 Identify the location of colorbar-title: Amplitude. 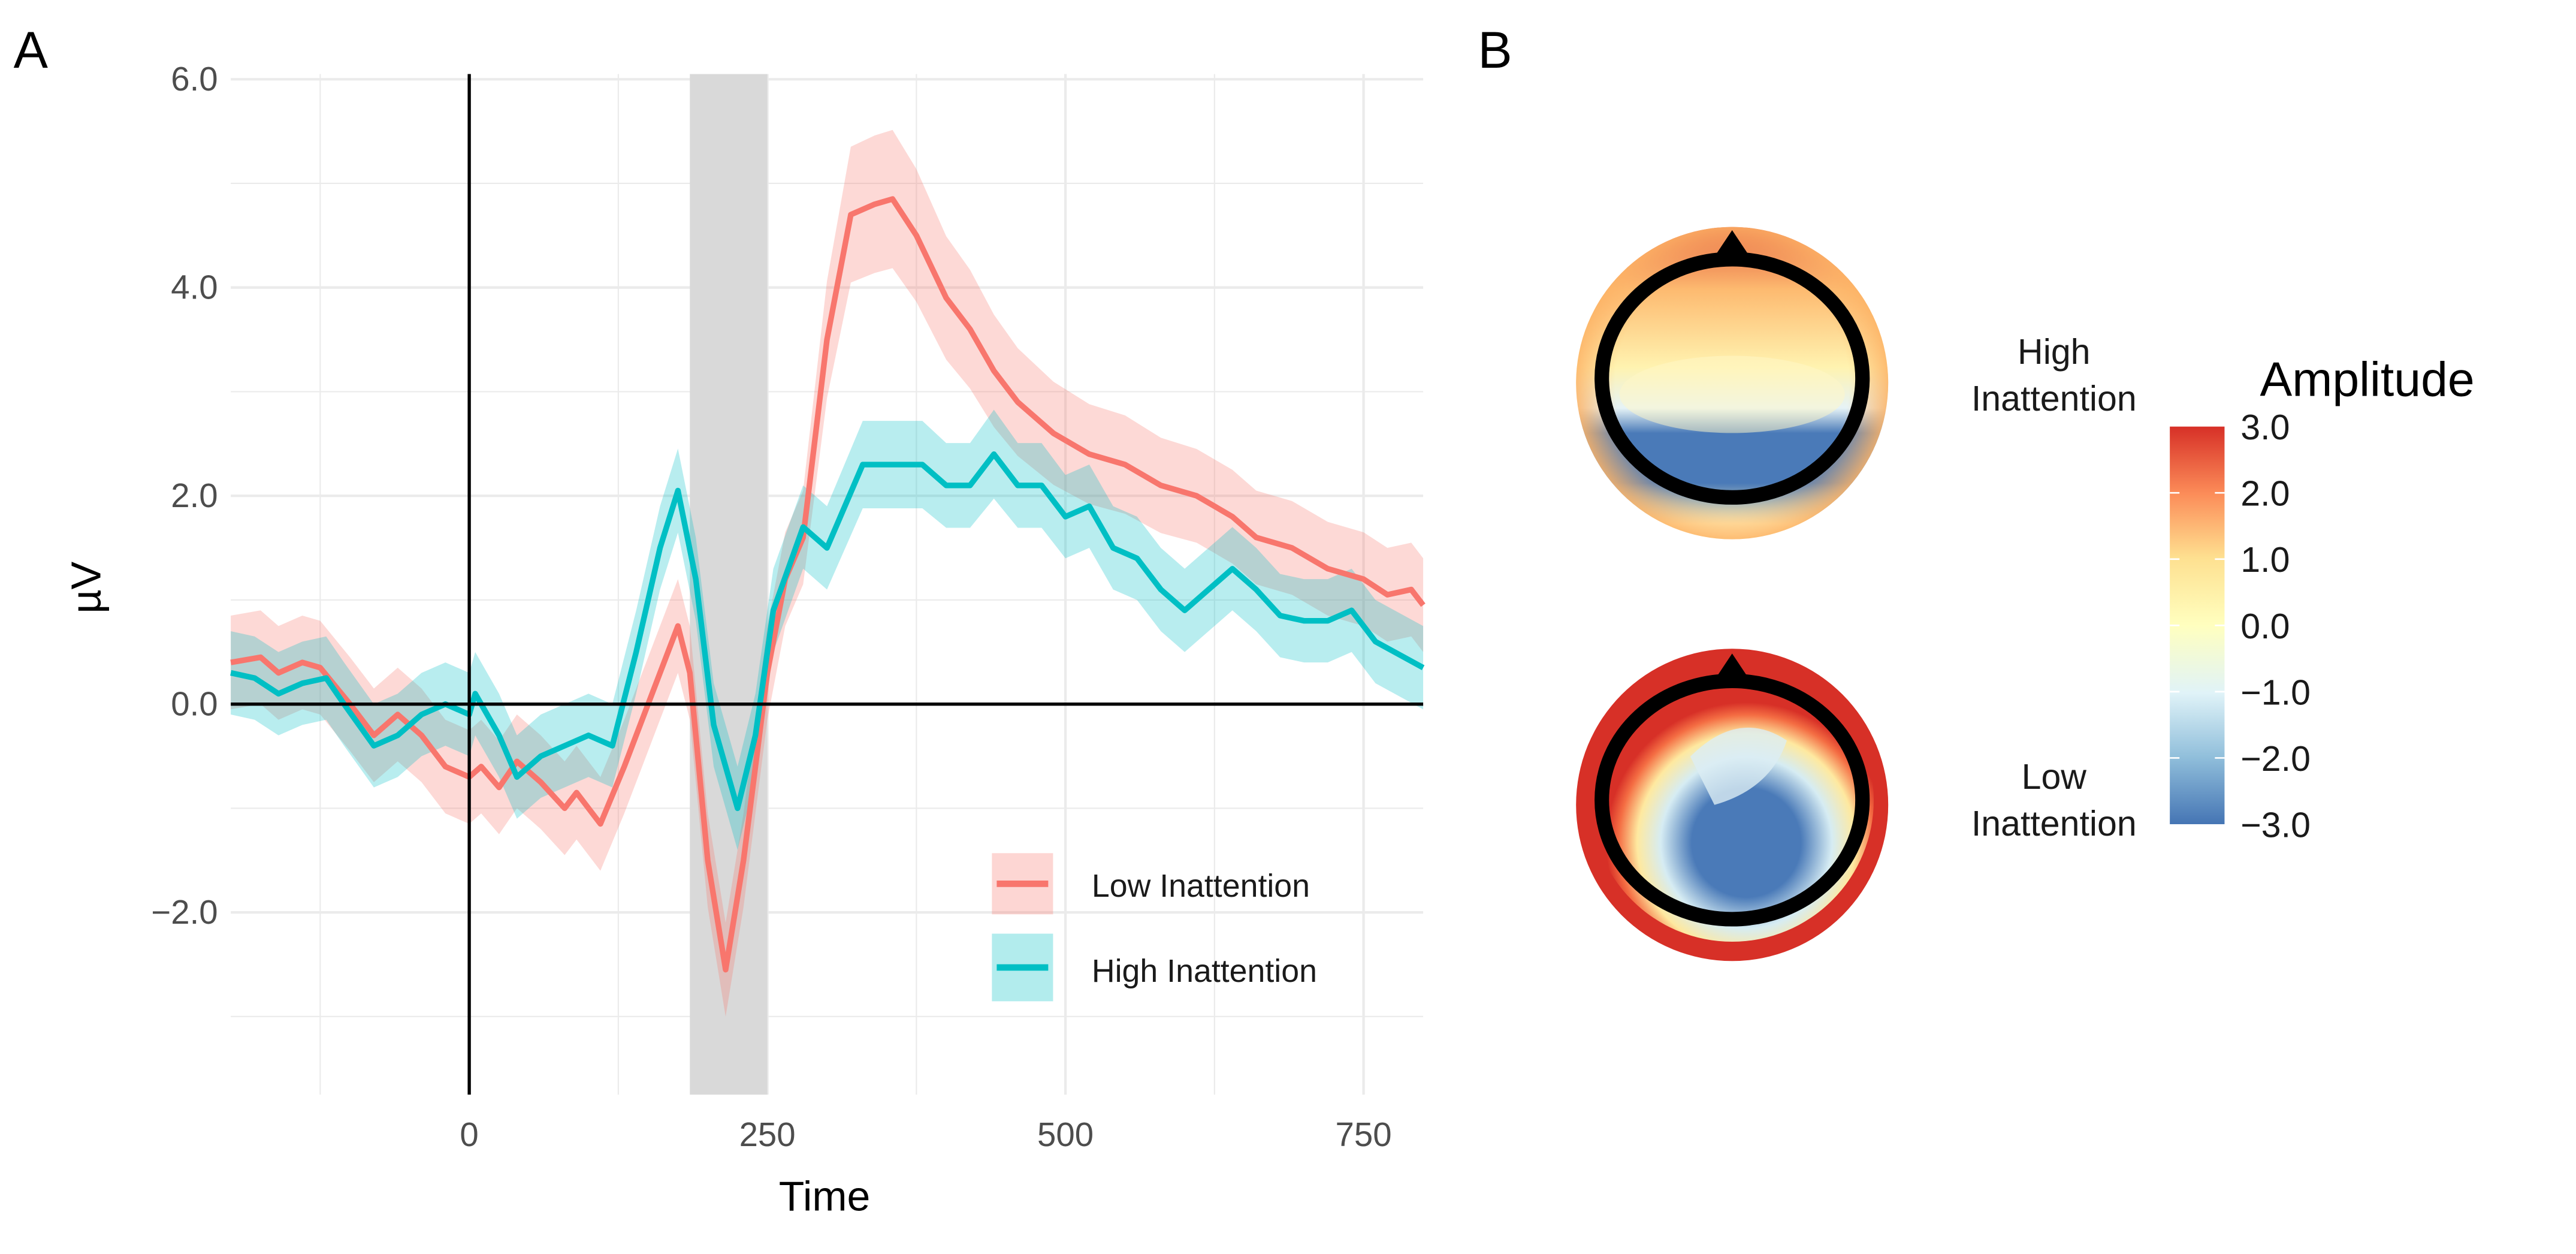
(2368, 380).